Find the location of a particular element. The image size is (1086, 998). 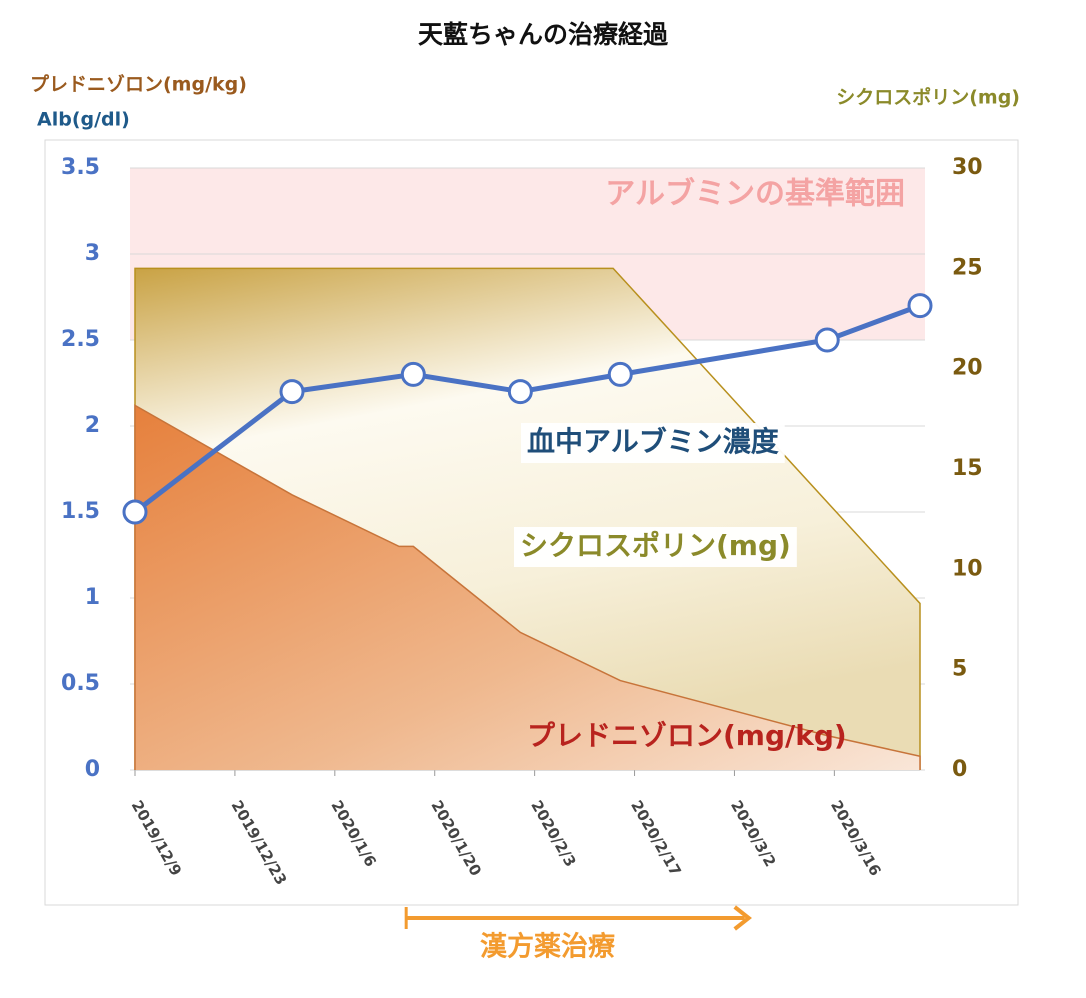

y2-tick-label: 5 is located at coordinates (959, 669).